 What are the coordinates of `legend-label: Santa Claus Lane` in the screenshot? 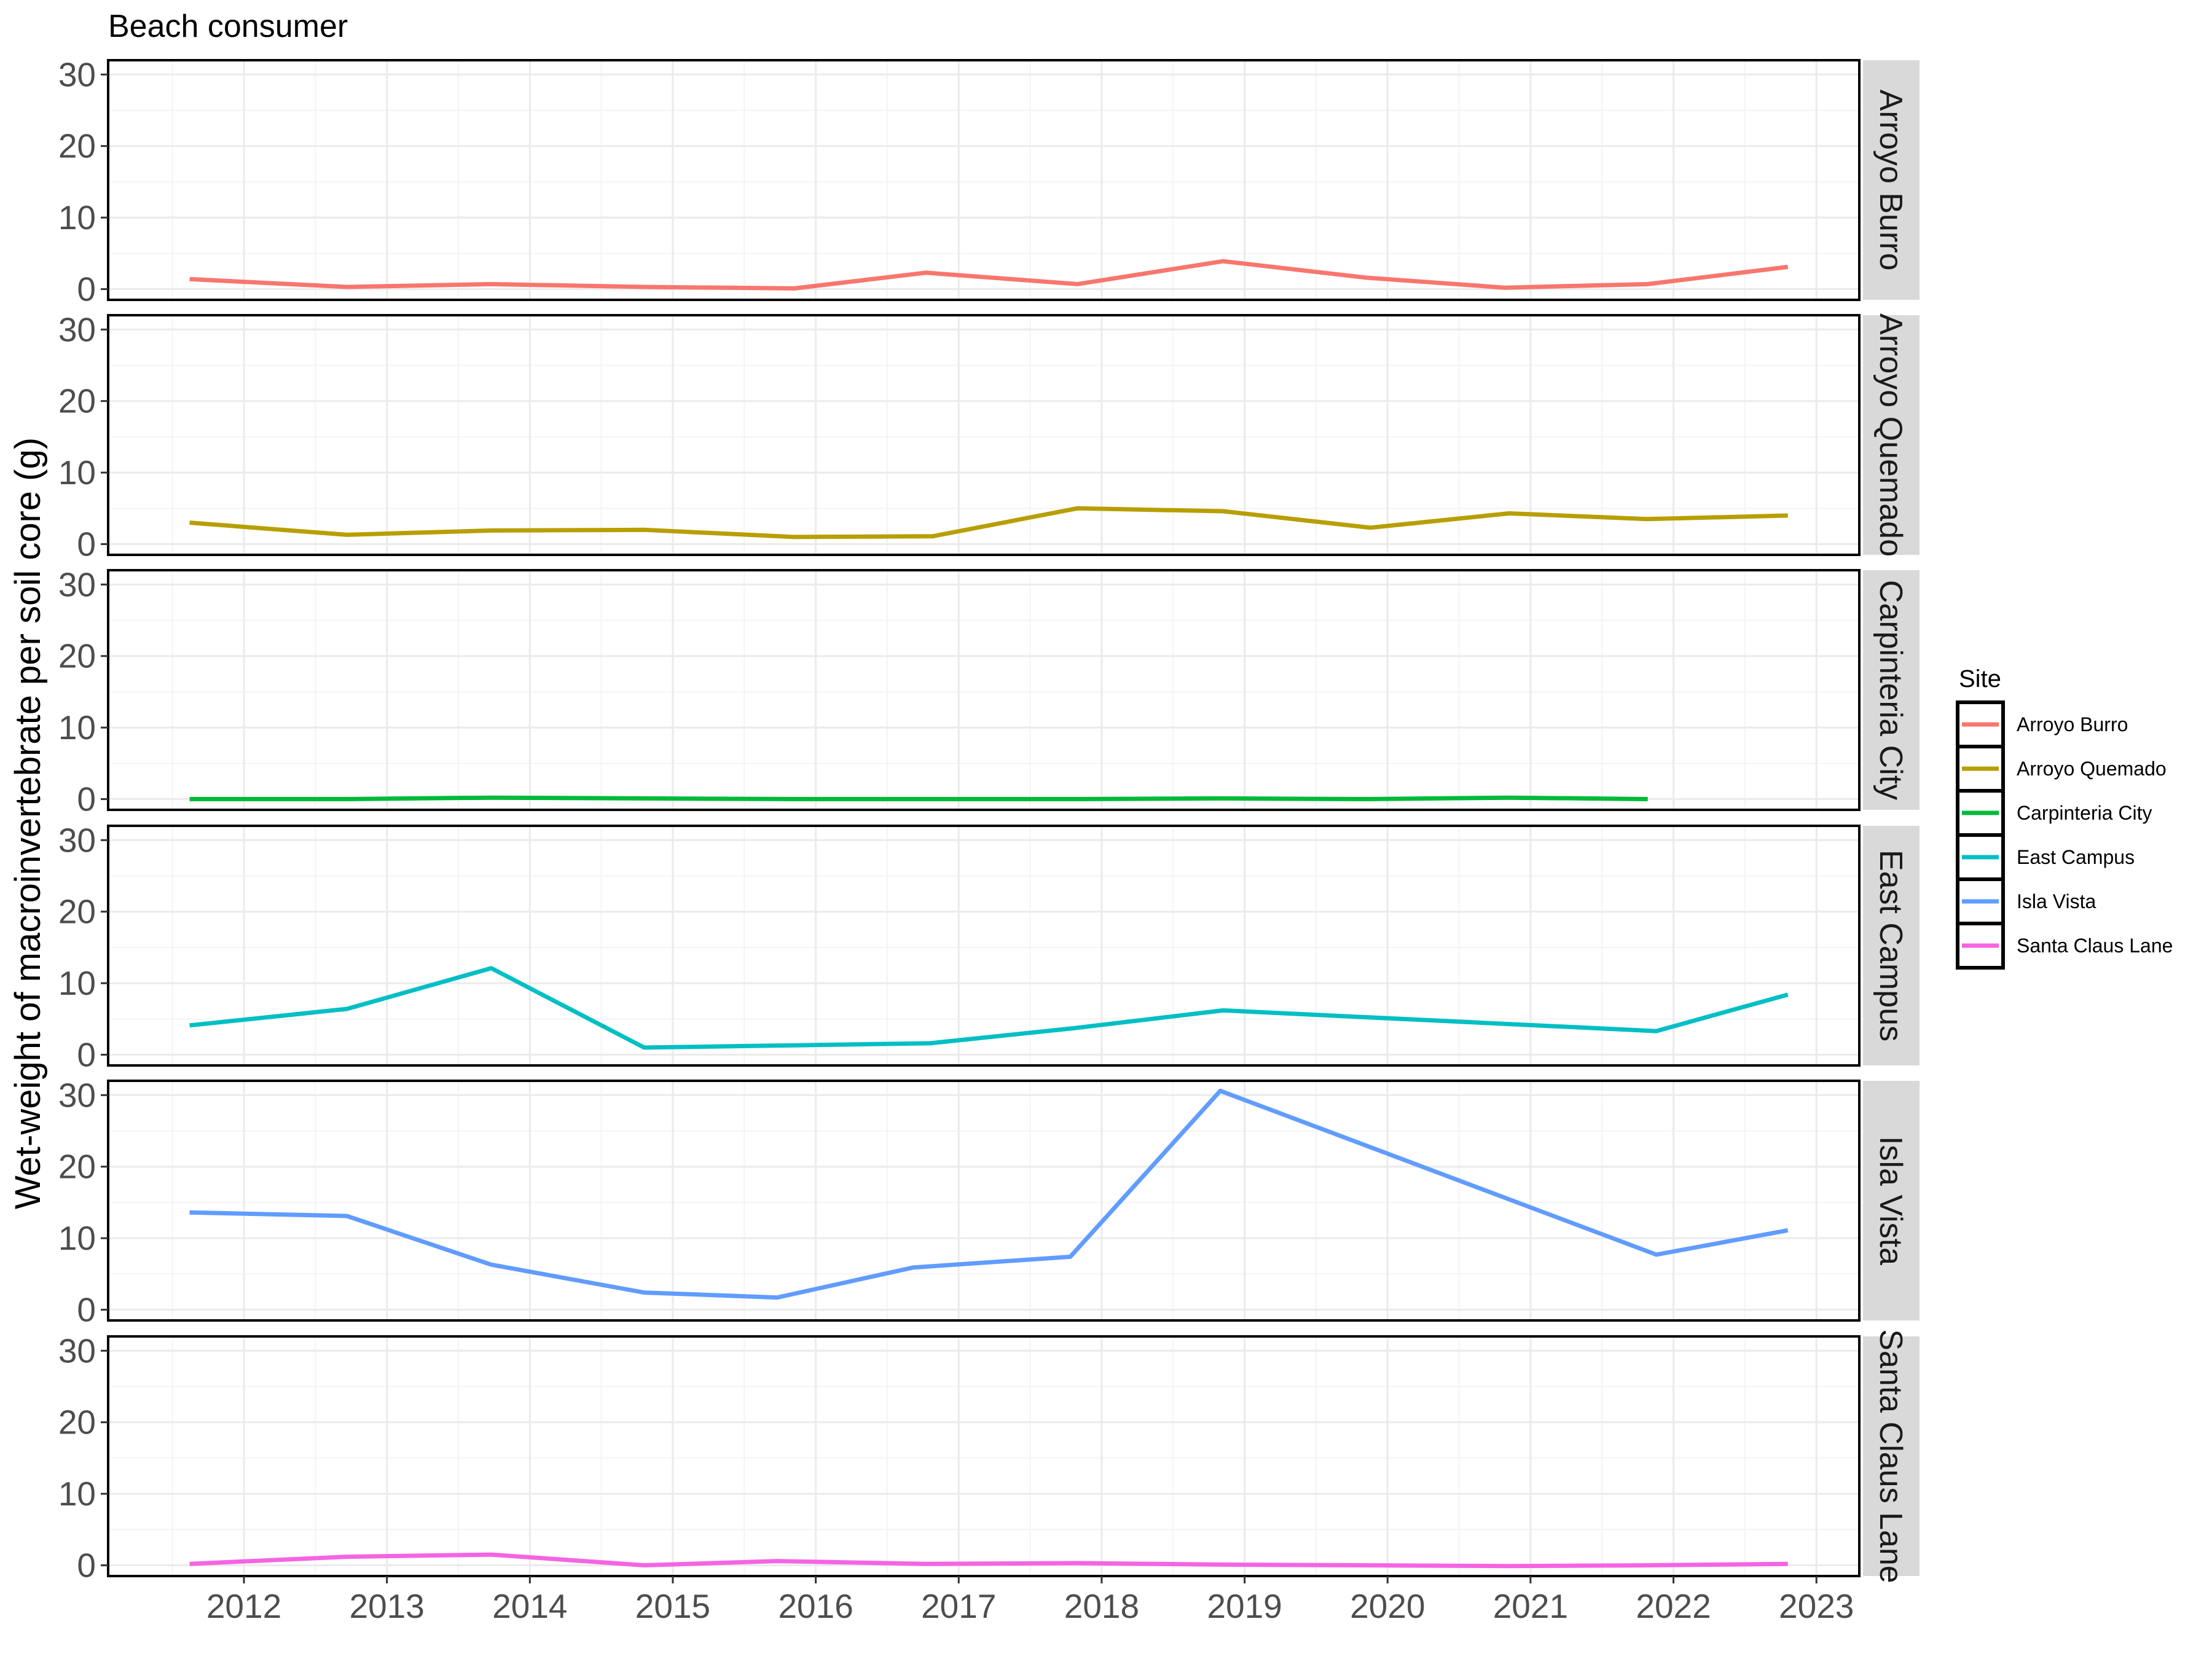 It's located at (2095, 946).